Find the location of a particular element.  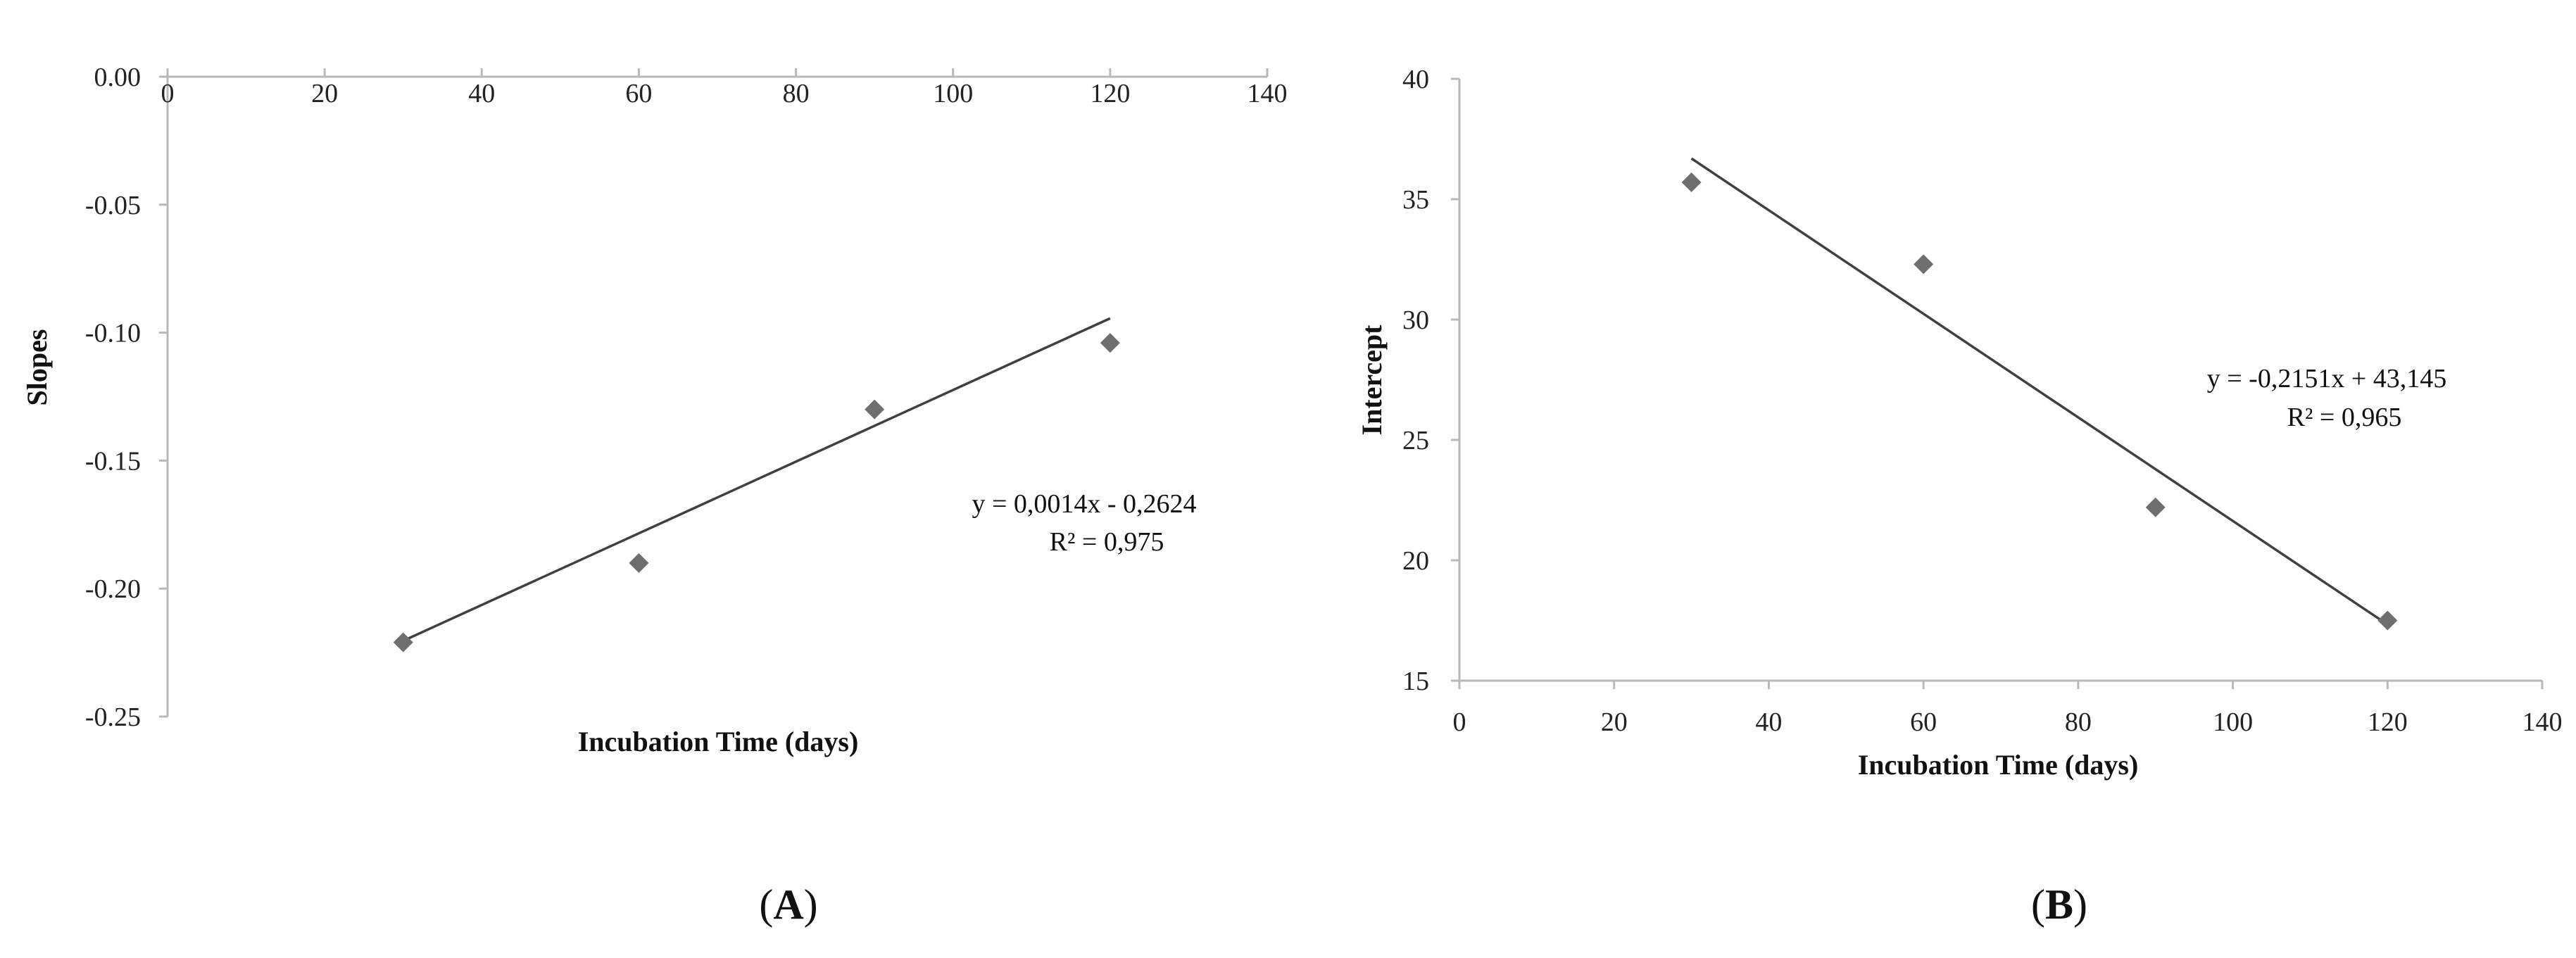

chart-a-x-tick-label: 20 is located at coordinates (325, 94).